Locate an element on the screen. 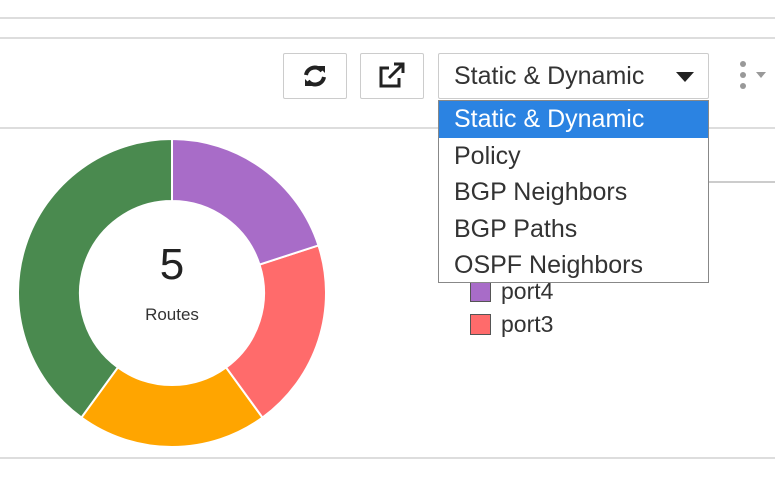 The width and height of the screenshot is (775, 477). refresh-button is located at coordinates (315, 76).